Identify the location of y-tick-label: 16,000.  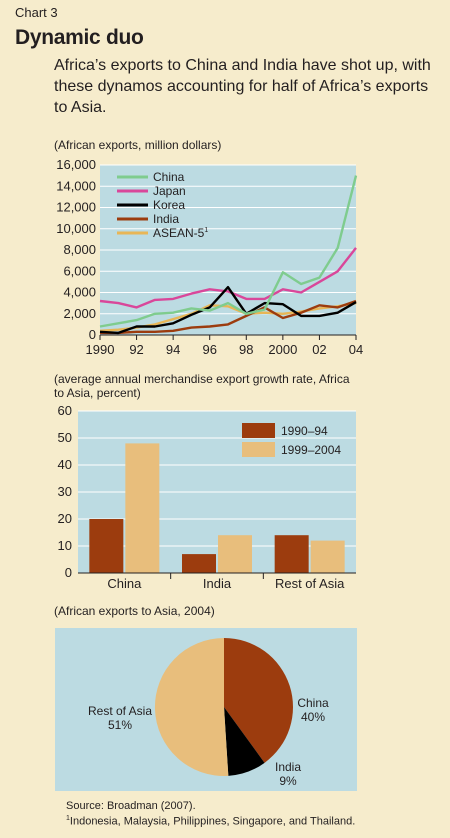
(76, 164).